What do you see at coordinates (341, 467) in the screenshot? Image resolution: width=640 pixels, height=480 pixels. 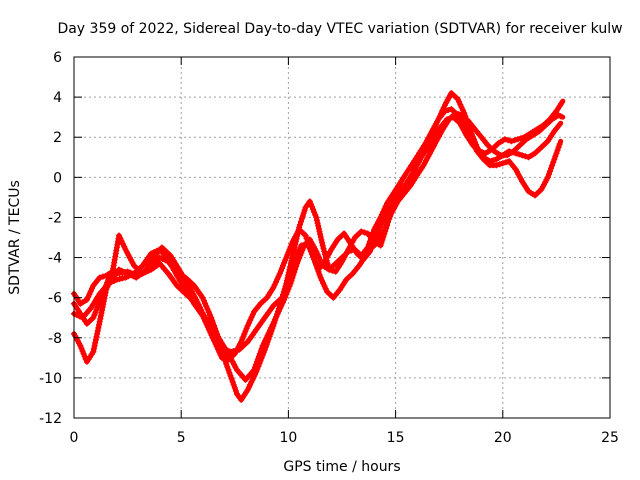 I see `x-axis-label: GPS time / hours` at bounding box center [341, 467].